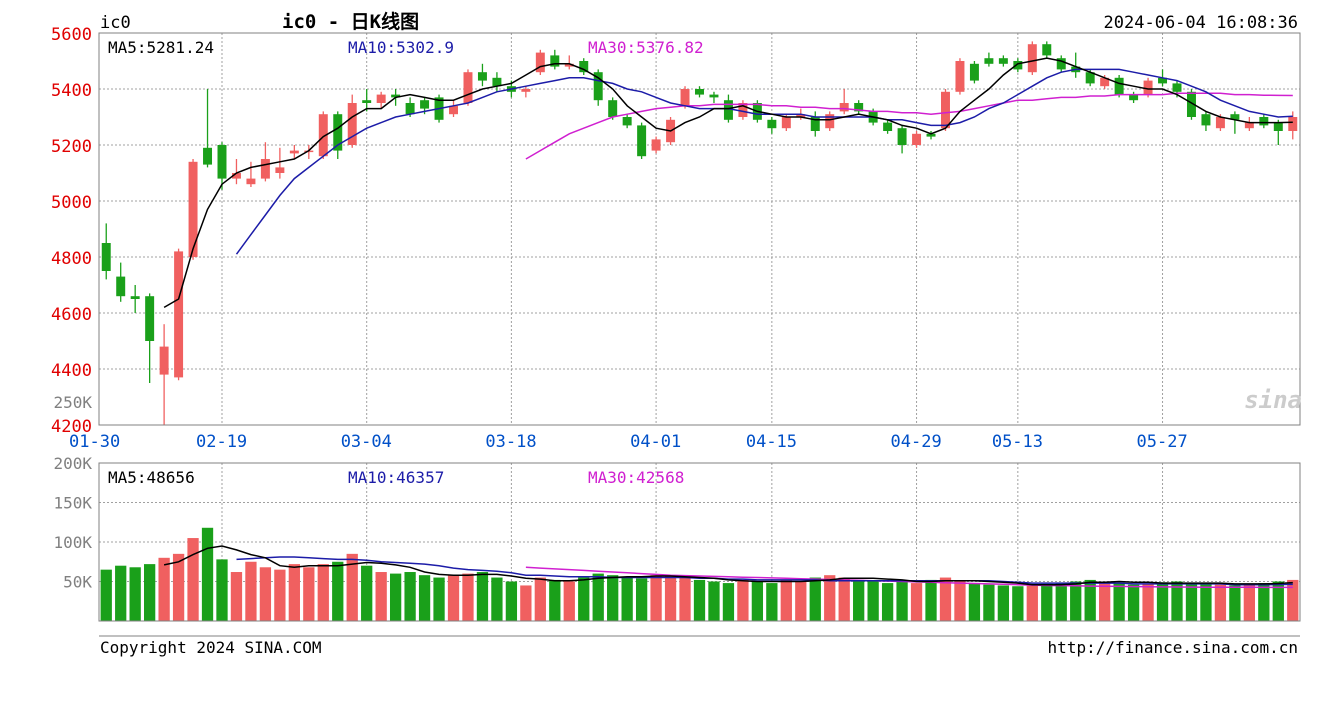  I want to click on date-tick-label: 04-15, so click(771, 442).